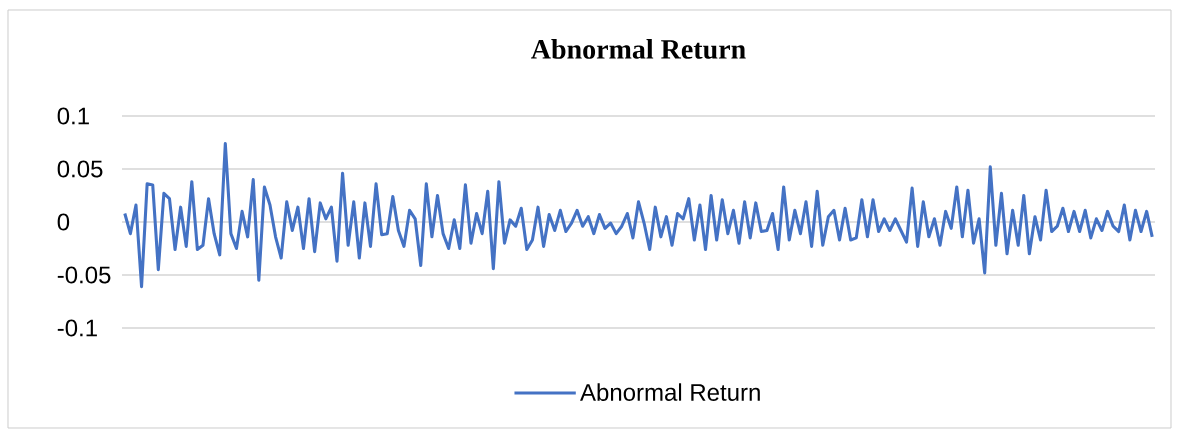 The image size is (1178, 434). Describe the element at coordinates (638, 49) in the screenshot. I see `chart-title: Abnormal Return` at that location.